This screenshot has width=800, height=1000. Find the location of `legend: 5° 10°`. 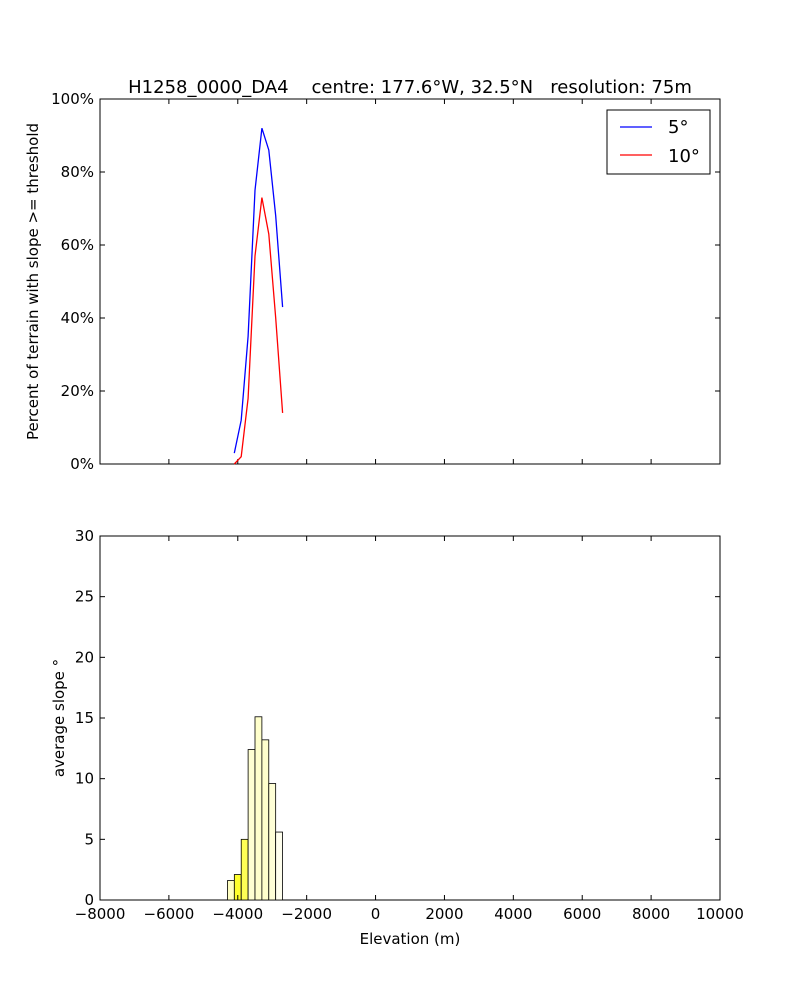

legend: 5° 10° is located at coordinates (658, 142).